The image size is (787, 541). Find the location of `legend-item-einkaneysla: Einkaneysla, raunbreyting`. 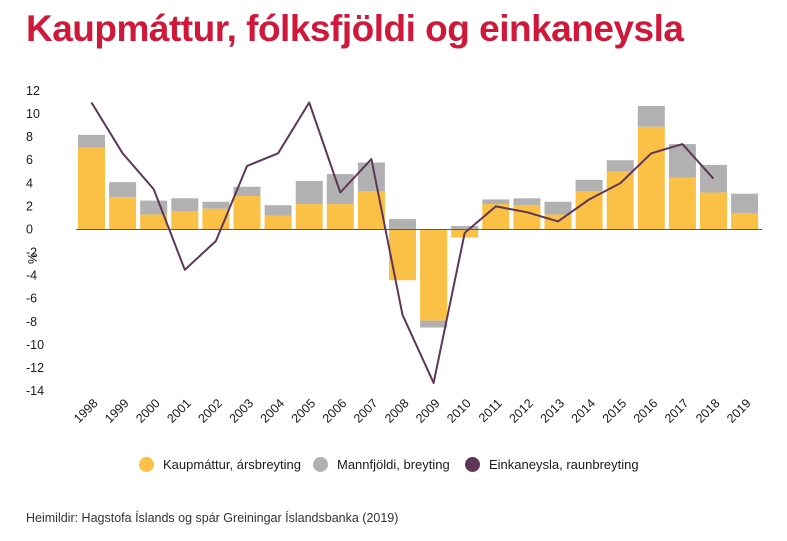

legend-item-einkaneysla: Einkaneysla, raunbreyting is located at coordinates (552, 464).